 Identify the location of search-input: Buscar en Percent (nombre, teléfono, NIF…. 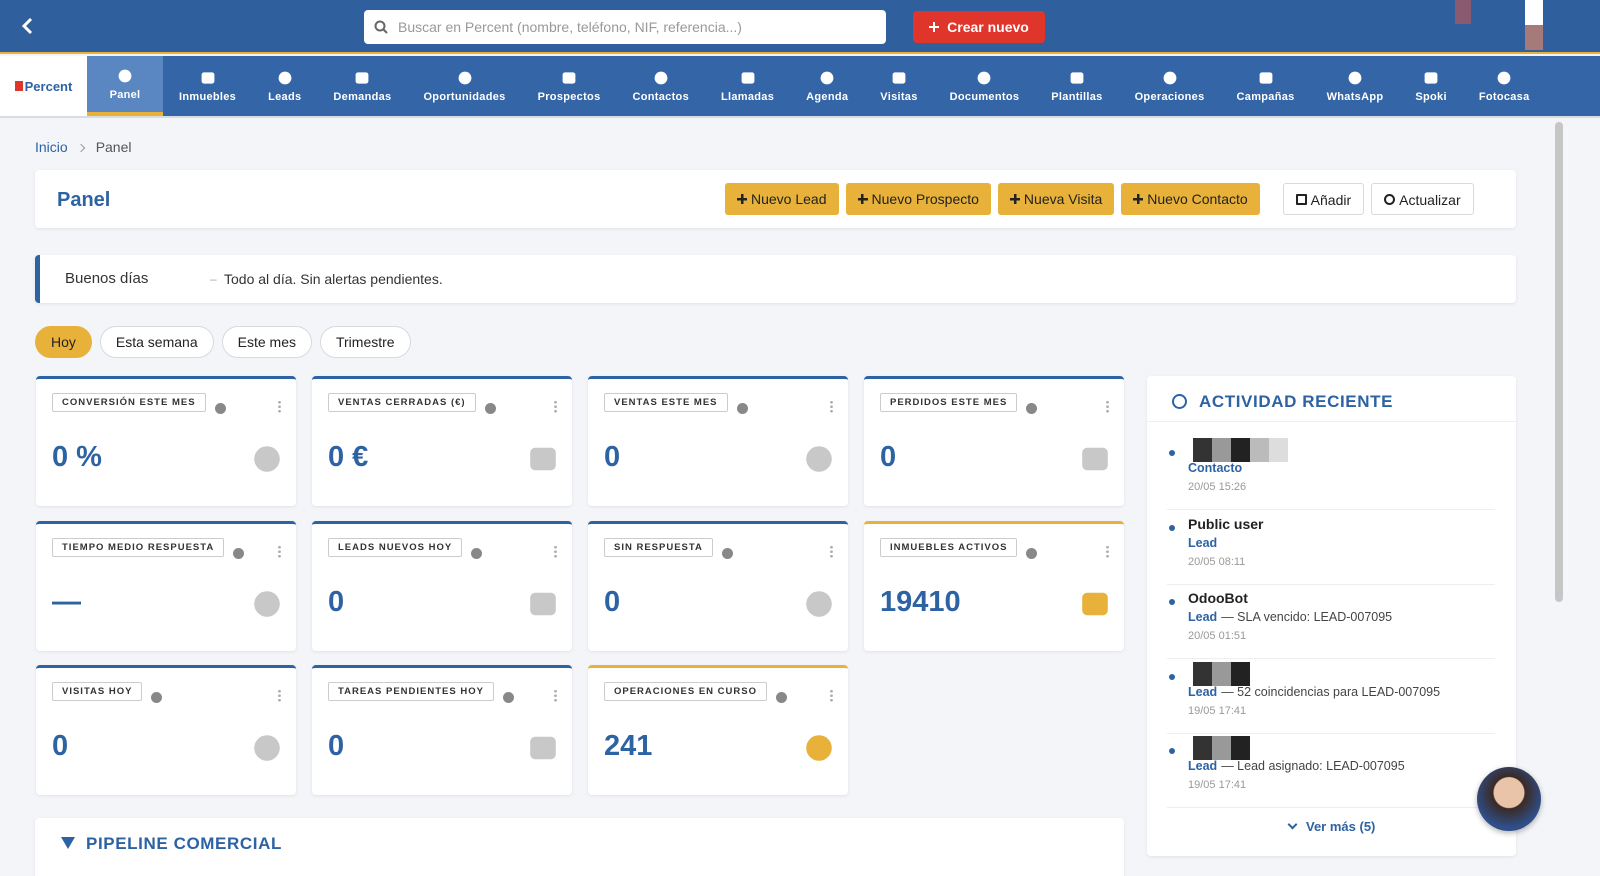
(625, 27).